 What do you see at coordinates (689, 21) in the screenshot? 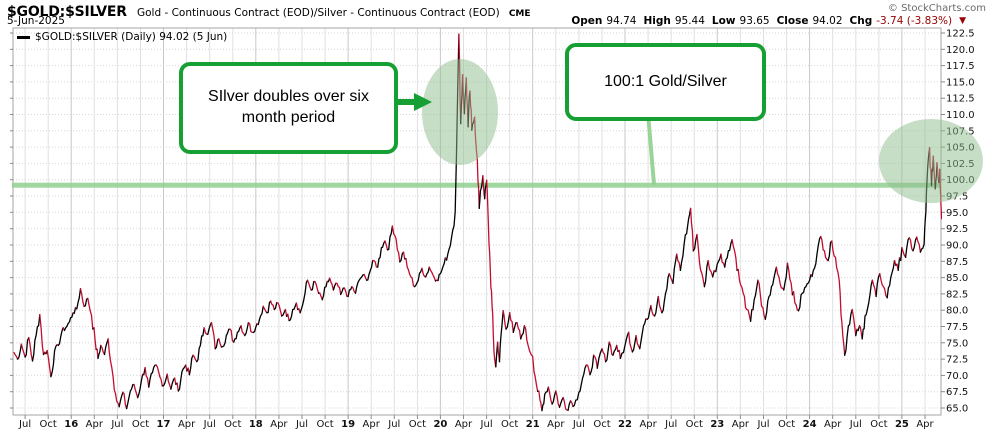
I see `high-value: 95.44` at bounding box center [689, 21].